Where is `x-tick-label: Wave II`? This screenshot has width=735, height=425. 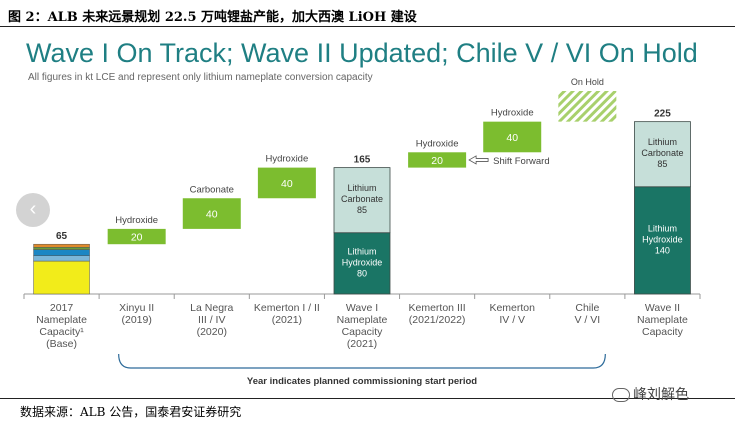
x-tick-label: Wave II is located at coordinates (662, 308).